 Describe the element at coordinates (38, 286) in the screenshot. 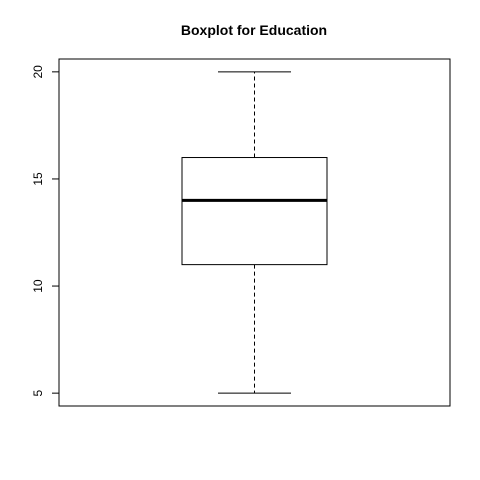

I see `y-tick-label: 10` at that location.